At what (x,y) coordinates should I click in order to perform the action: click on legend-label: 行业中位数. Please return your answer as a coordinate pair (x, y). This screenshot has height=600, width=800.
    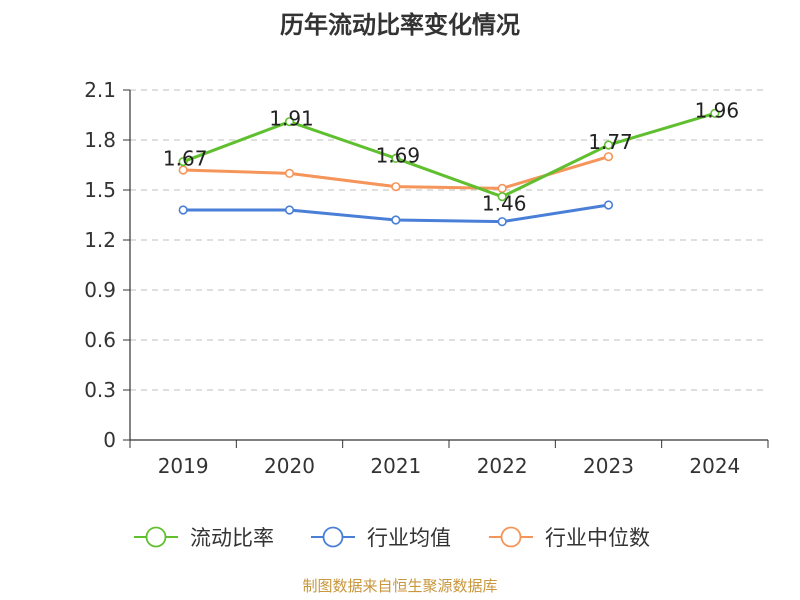
    Looking at the image, I should click on (597, 538).